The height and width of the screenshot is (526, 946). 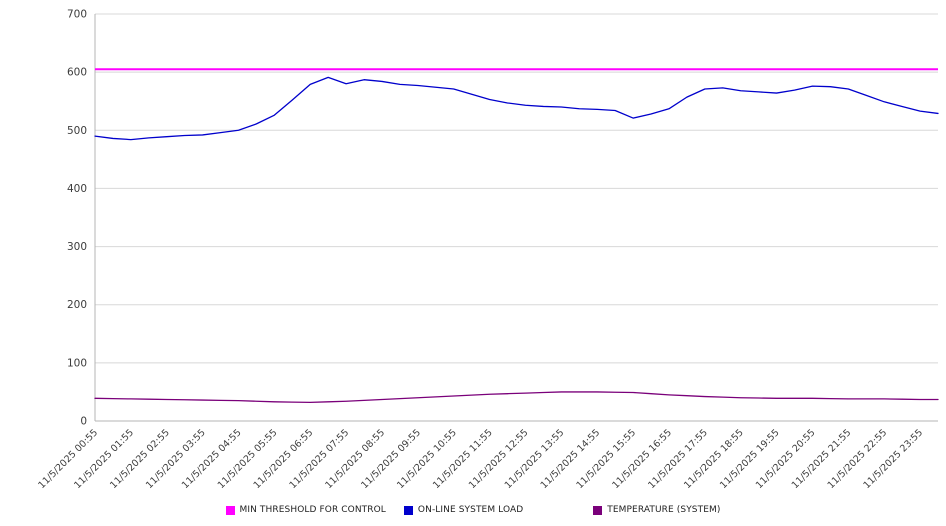 I want to click on legend-item-system-load: ON-LINE SYSTEM LOAD, so click(x=463, y=510).